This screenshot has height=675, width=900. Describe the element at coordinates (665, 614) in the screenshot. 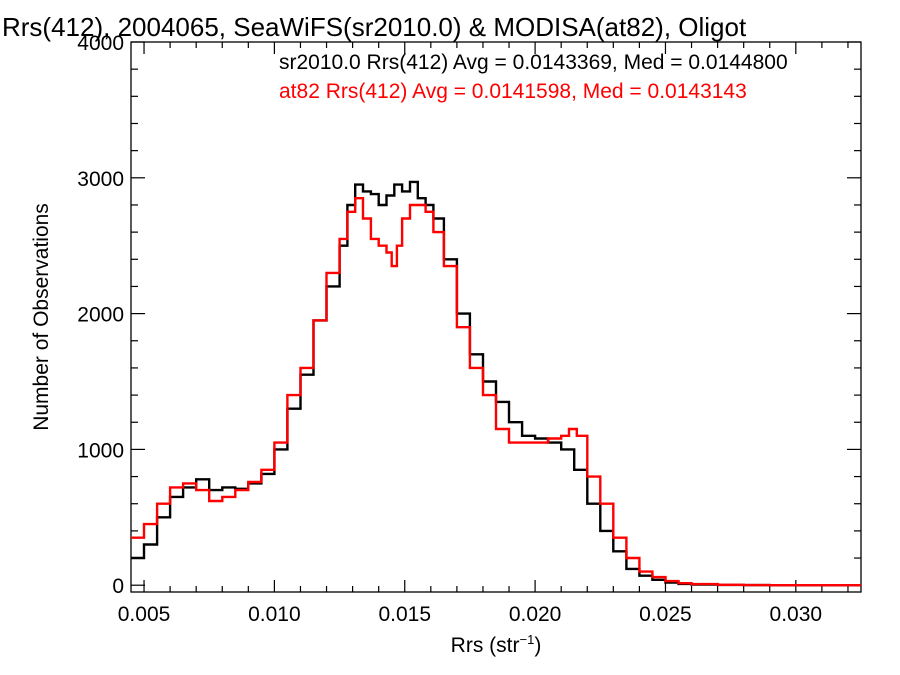

I see `x-tick-label: 0.025` at that location.